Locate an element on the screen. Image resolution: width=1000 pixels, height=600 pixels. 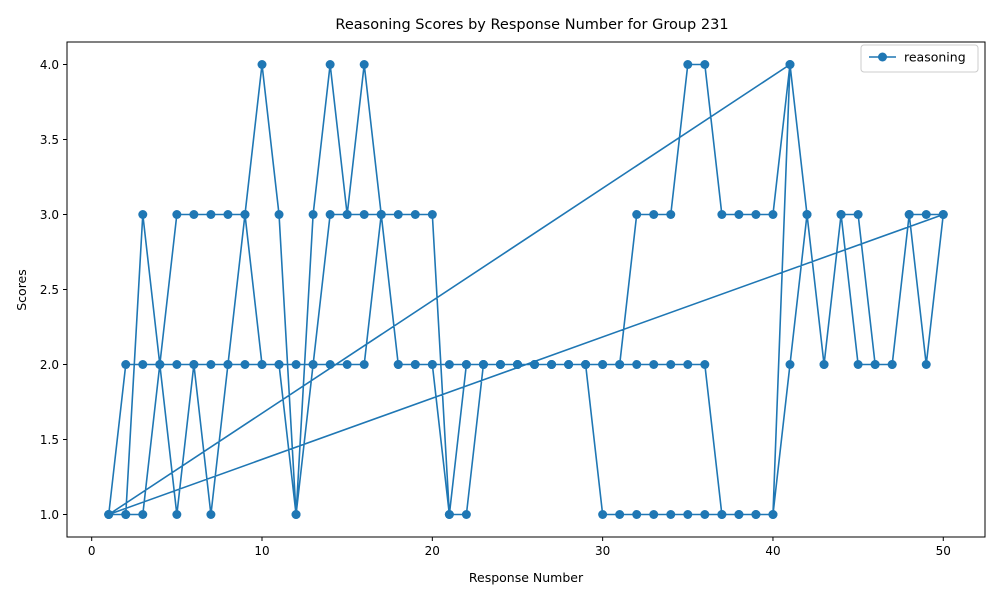
x-tick-label: 30 is located at coordinates (602, 551).